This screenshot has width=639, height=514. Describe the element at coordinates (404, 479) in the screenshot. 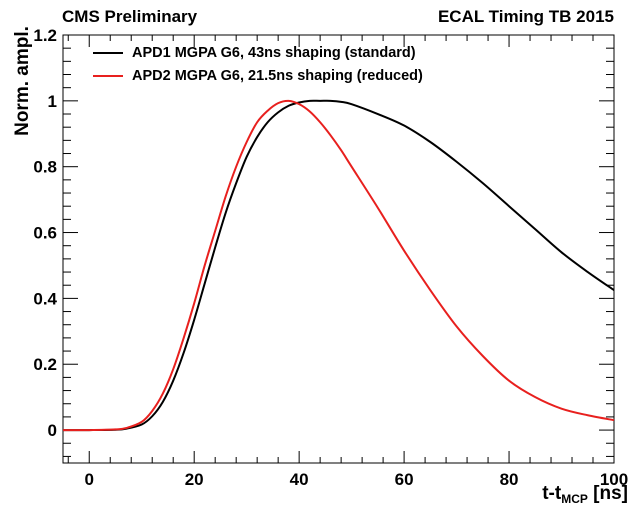

I see `x-tick-label: 60` at that location.